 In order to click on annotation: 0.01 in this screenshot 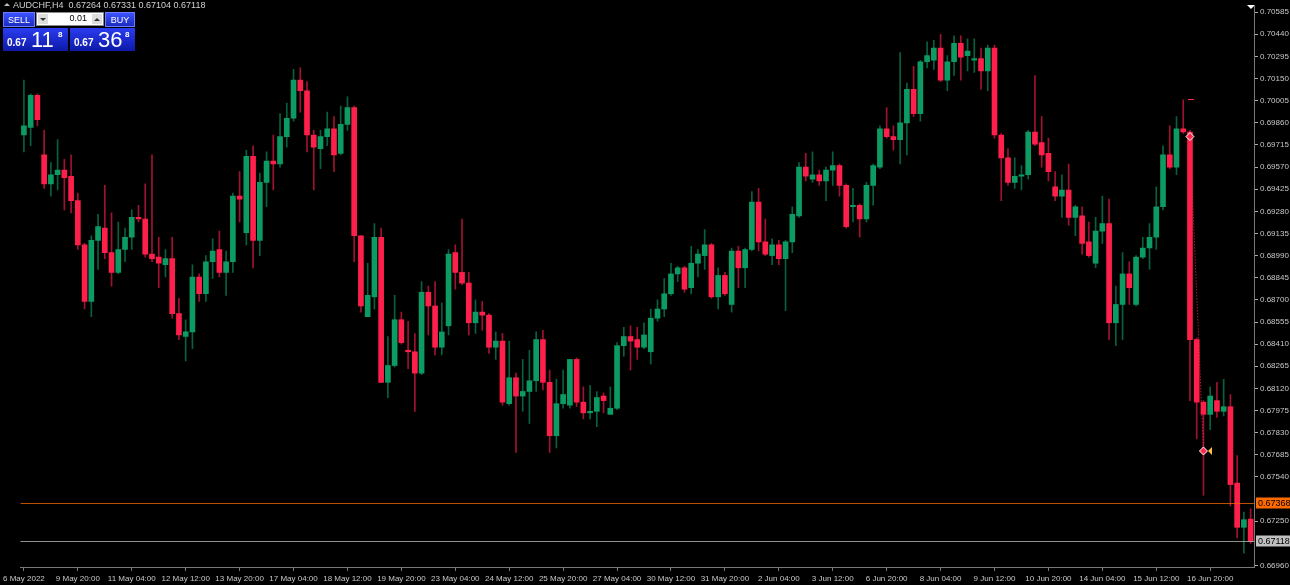, I will do `click(78, 18)`.